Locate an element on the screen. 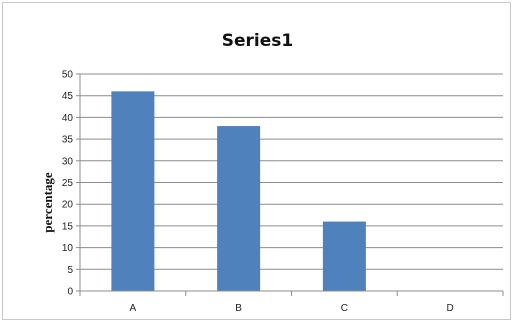  y-tick-label: 30 is located at coordinates (68, 161).